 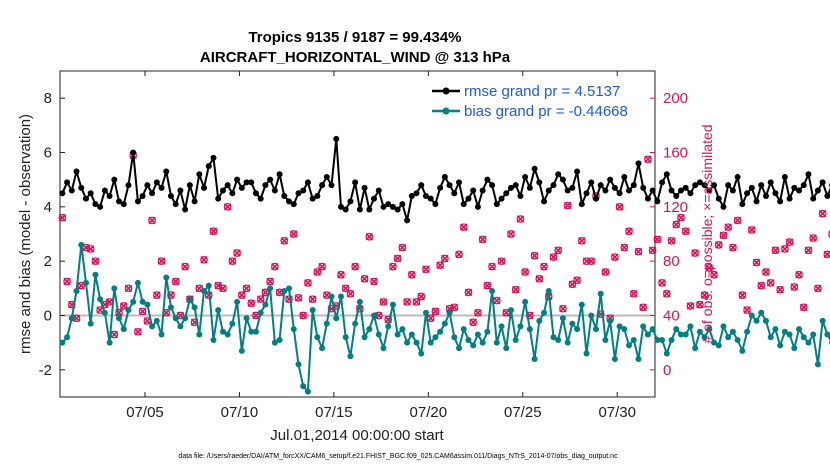 What do you see at coordinates (707, 233) in the screenshot?
I see `y-axis-right-label: # of obs: o=possible; ×=assimilated` at bounding box center [707, 233].